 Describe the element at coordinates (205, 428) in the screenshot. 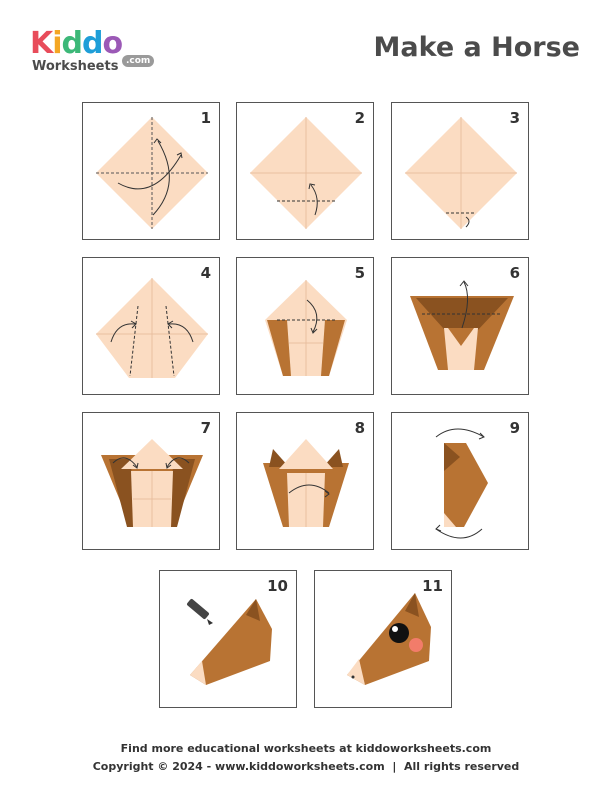

I see `step-number: 7` at that location.